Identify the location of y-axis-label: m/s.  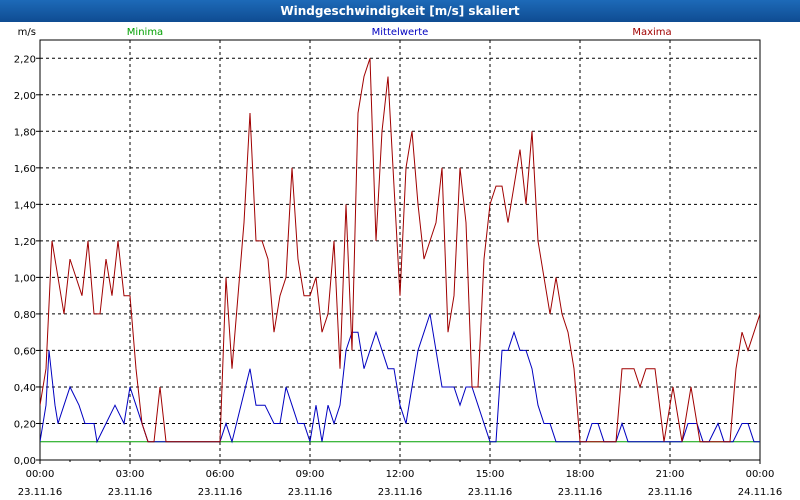
(27, 32).